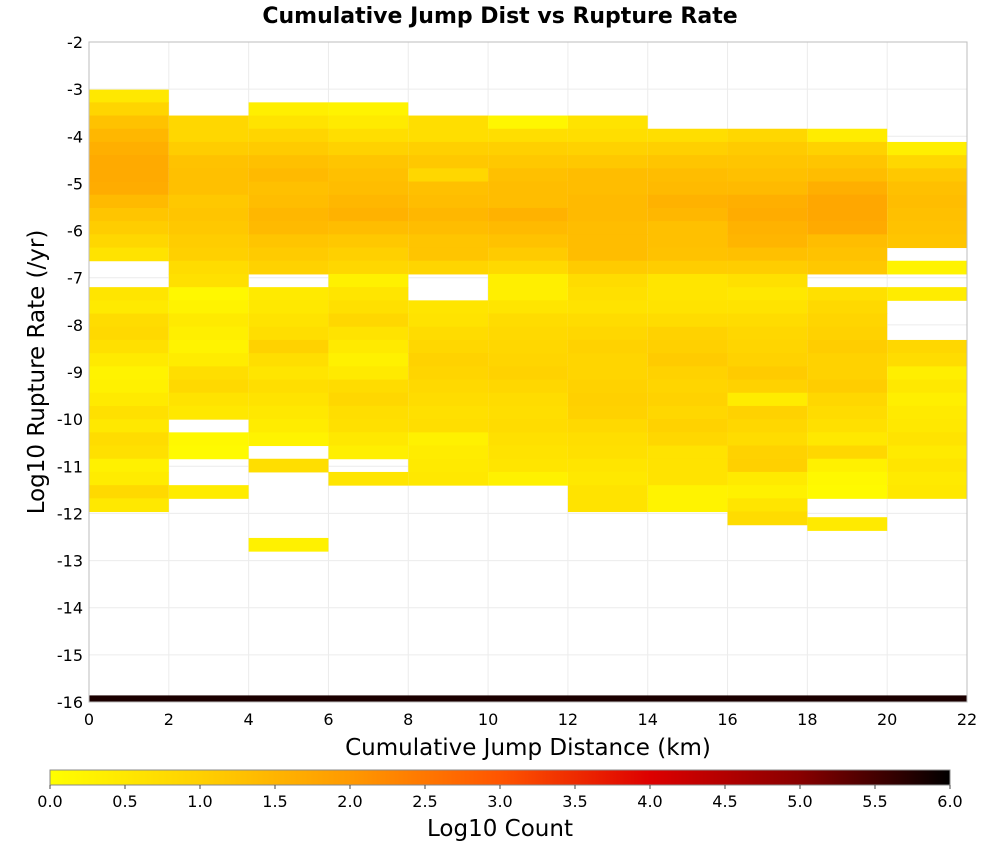  What do you see at coordinates (70, 513) in the screenshot?
I see `y-tick-label: -12` at bounding box center [70, 513].